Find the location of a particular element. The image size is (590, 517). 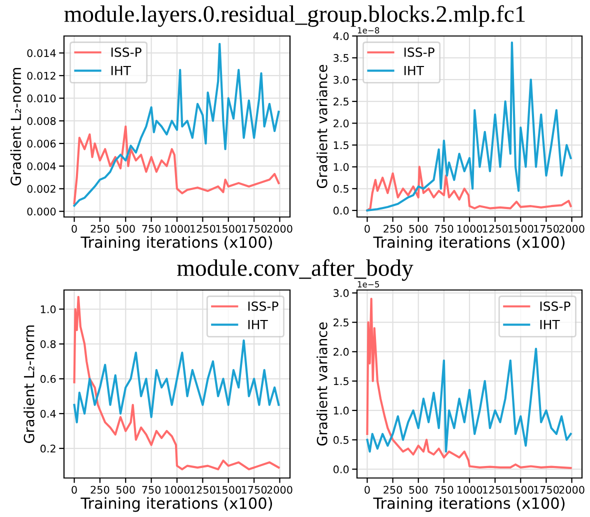

y-tick-label: 0.004 is located at coordinates (41, 166).